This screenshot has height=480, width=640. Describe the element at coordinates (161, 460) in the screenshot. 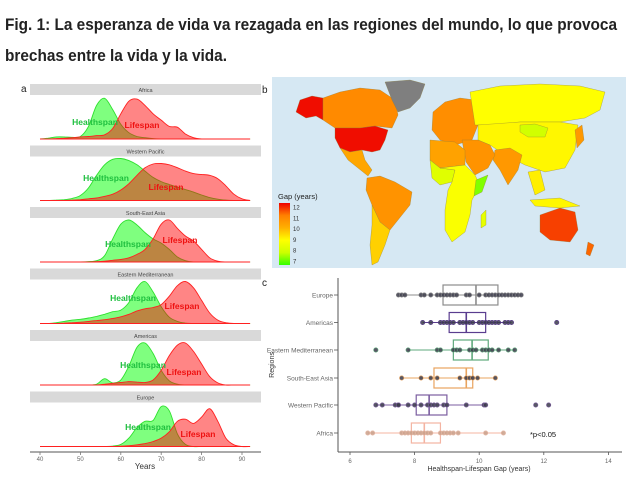

I see `x-tick-label: 70` at that location.